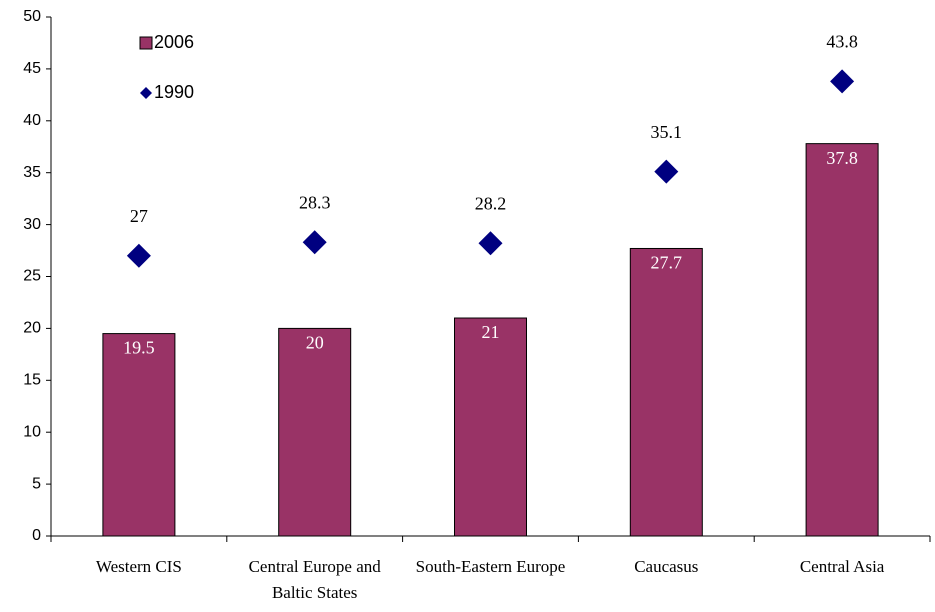  Describe the element at coordinates (32, 120) in the screenshot. I see `y-tick-label: 40` at that location.